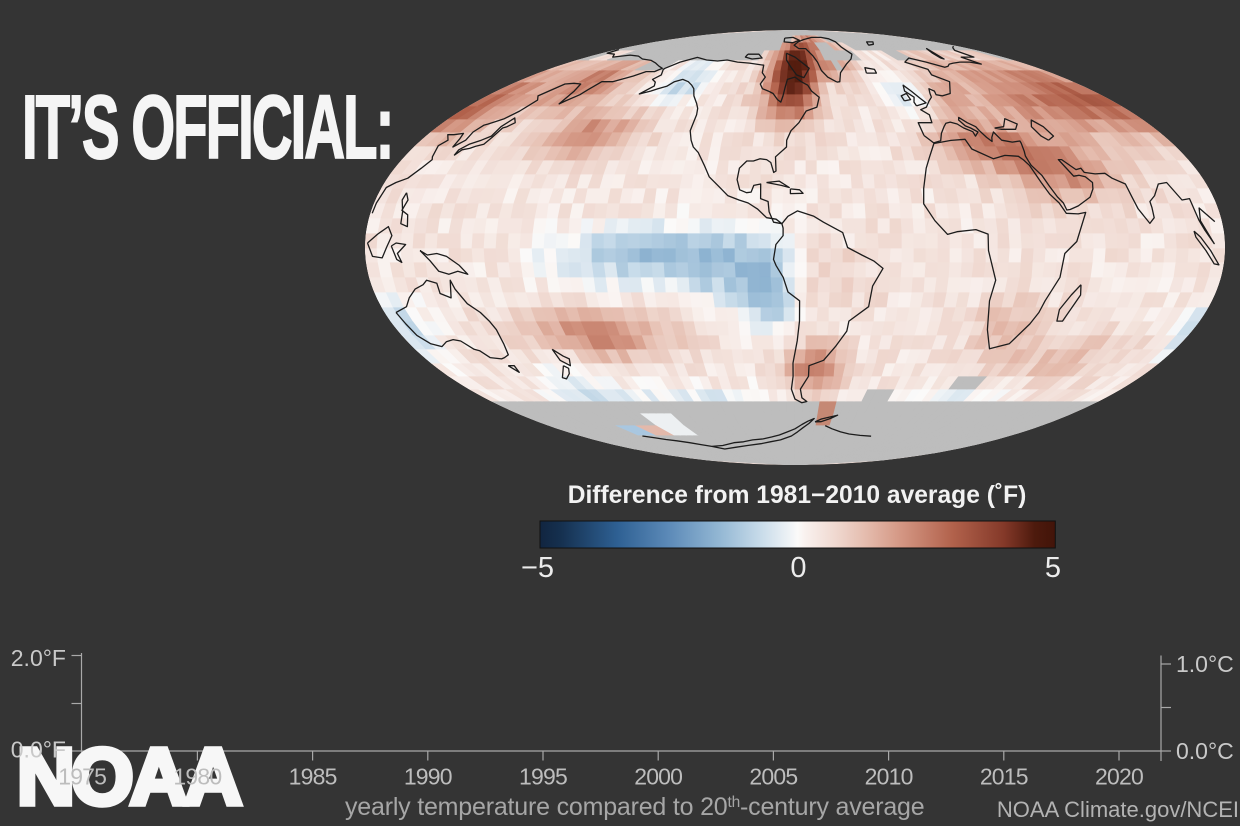  What do you see at coordinates (773, 777) in the screenshot?
I see `svg-text: 2005` at bounding box center [773, 777].